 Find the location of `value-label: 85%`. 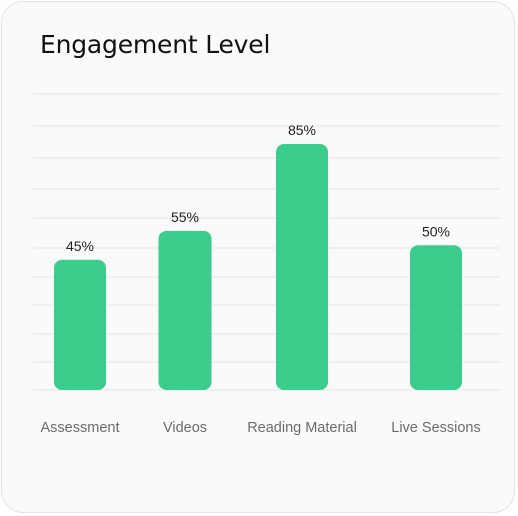

value-label: 85% is located at coordinates (302, 130).